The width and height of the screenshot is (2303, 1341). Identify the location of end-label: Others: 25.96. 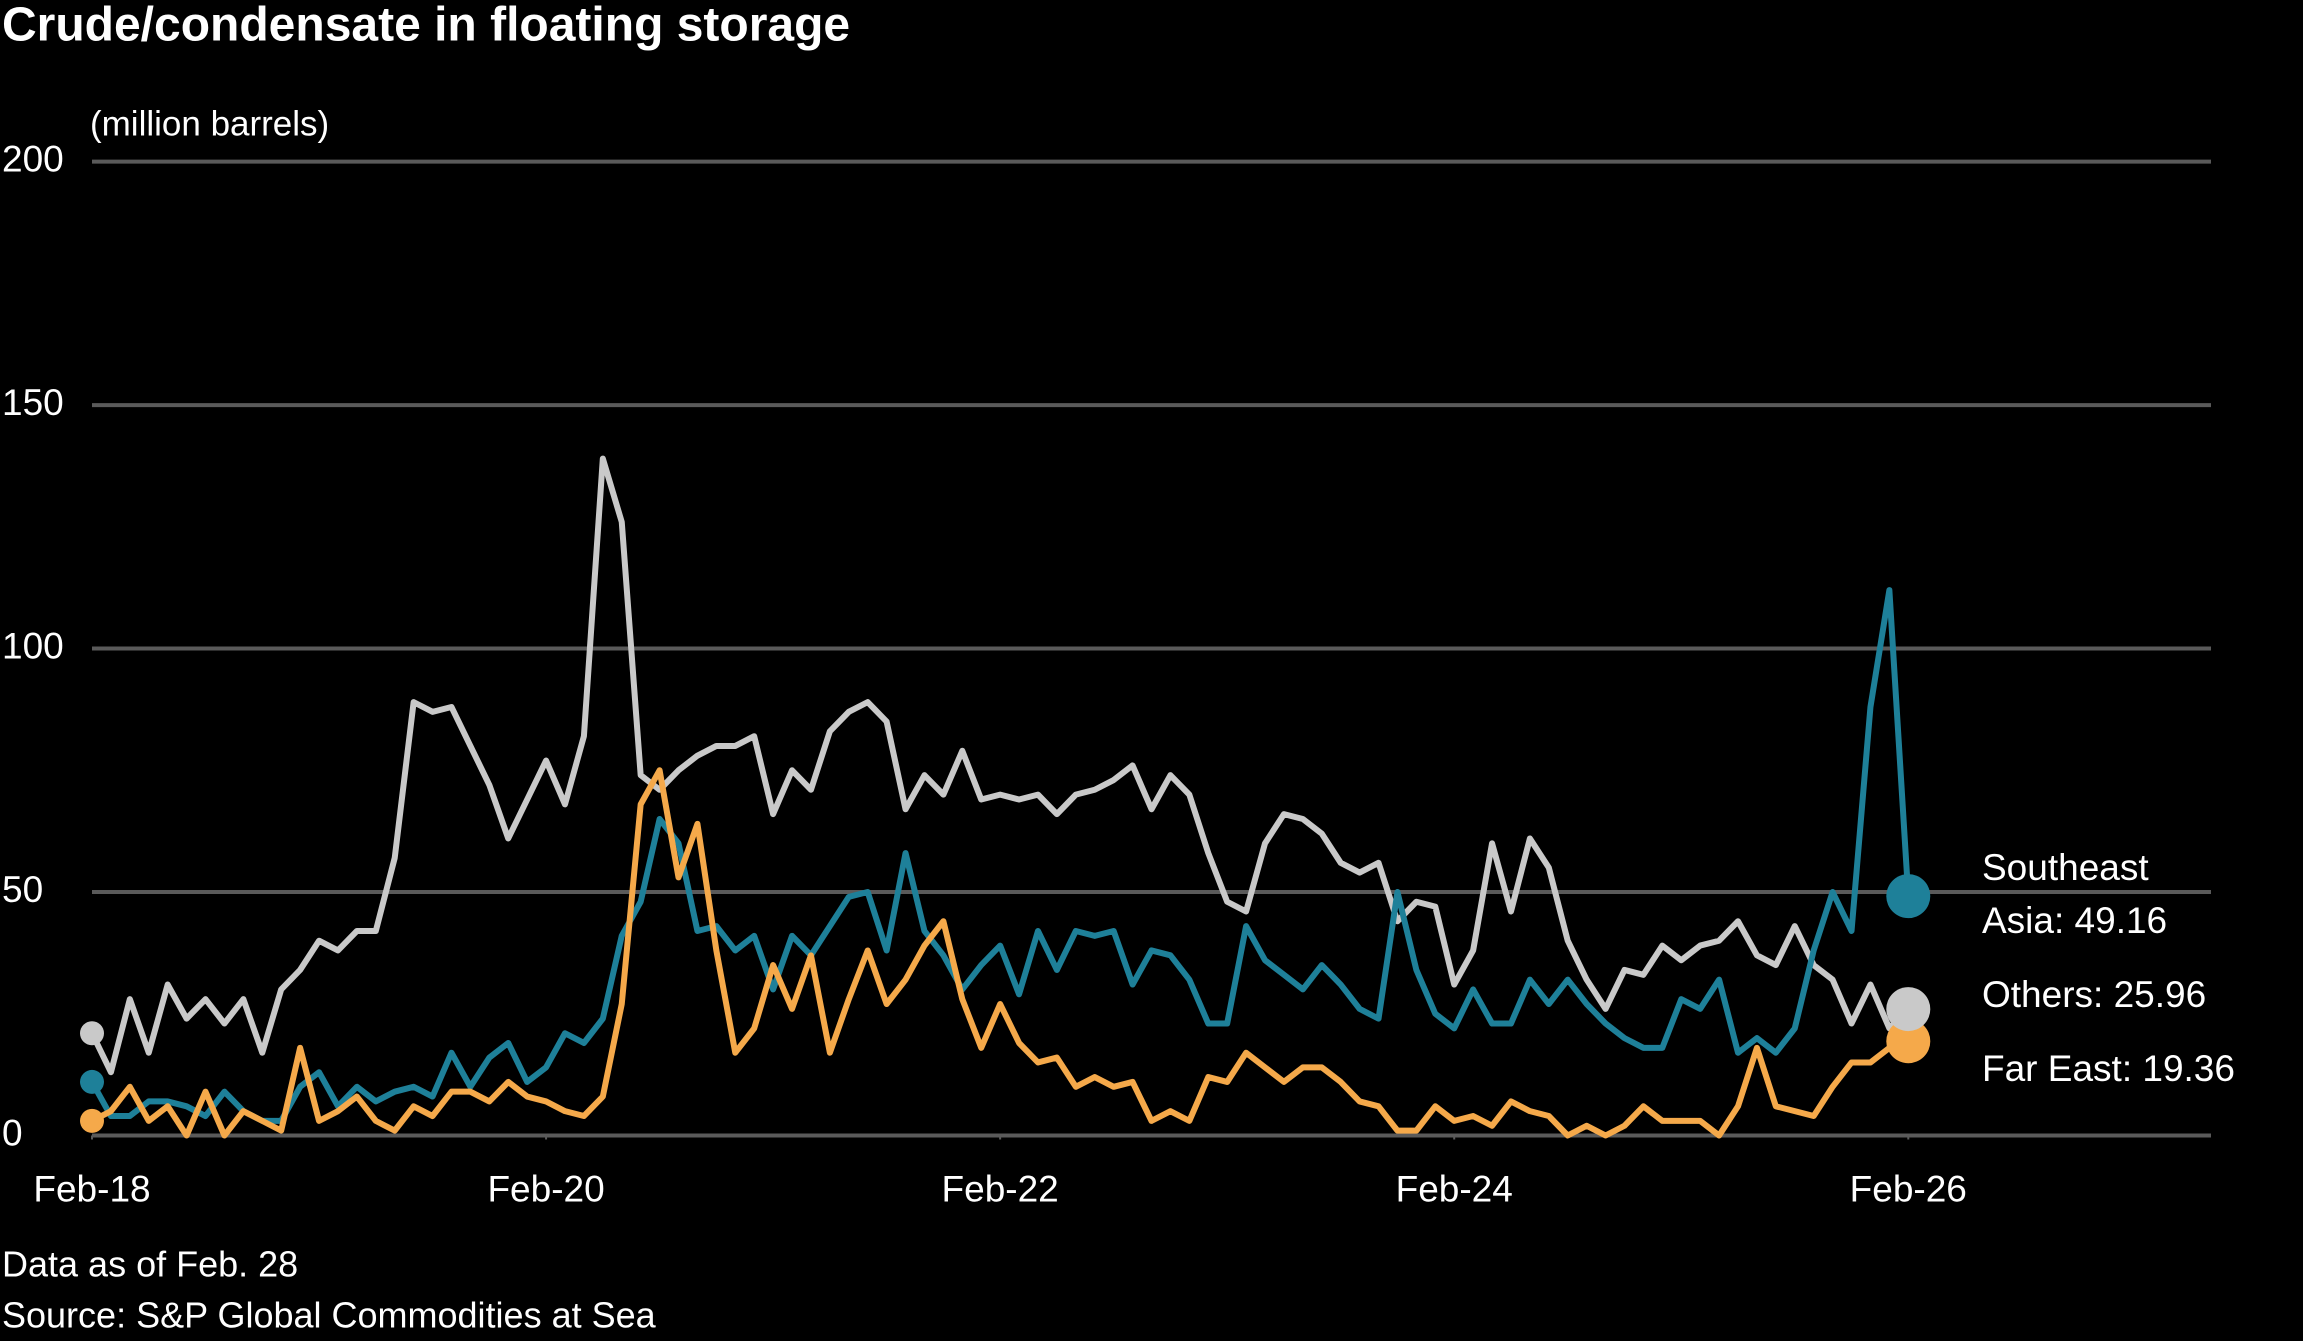
(2094, 994).